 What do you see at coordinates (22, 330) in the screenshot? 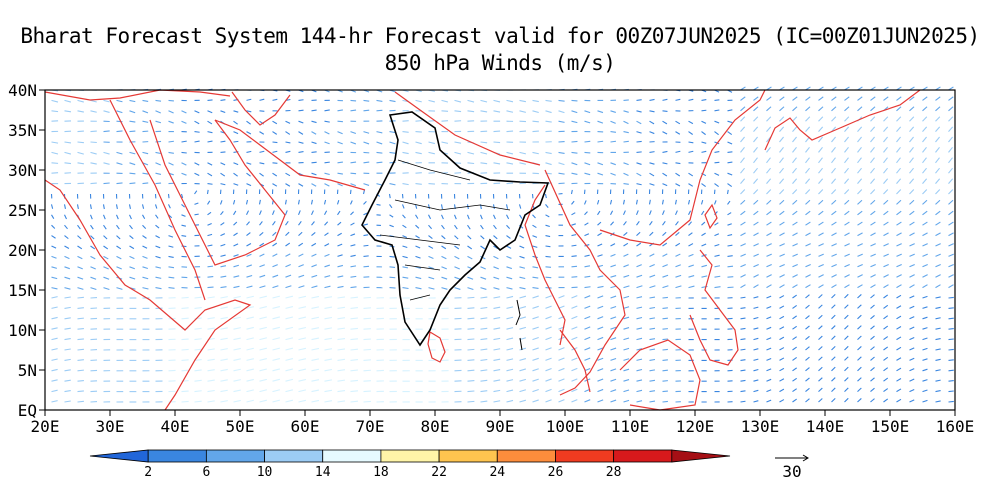
I see `y-tick-label: 10N` at bounding box center [22, 330].